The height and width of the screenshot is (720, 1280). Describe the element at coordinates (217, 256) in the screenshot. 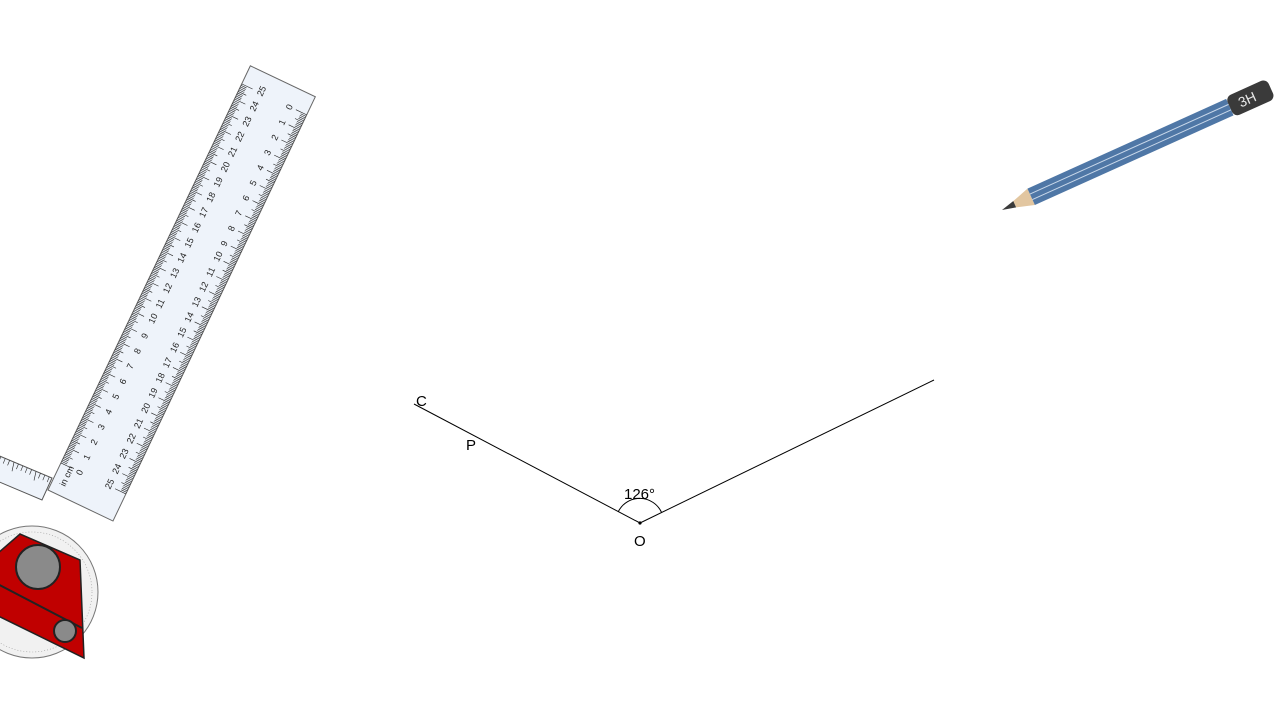

I see `ruler-number: 10` at that location.